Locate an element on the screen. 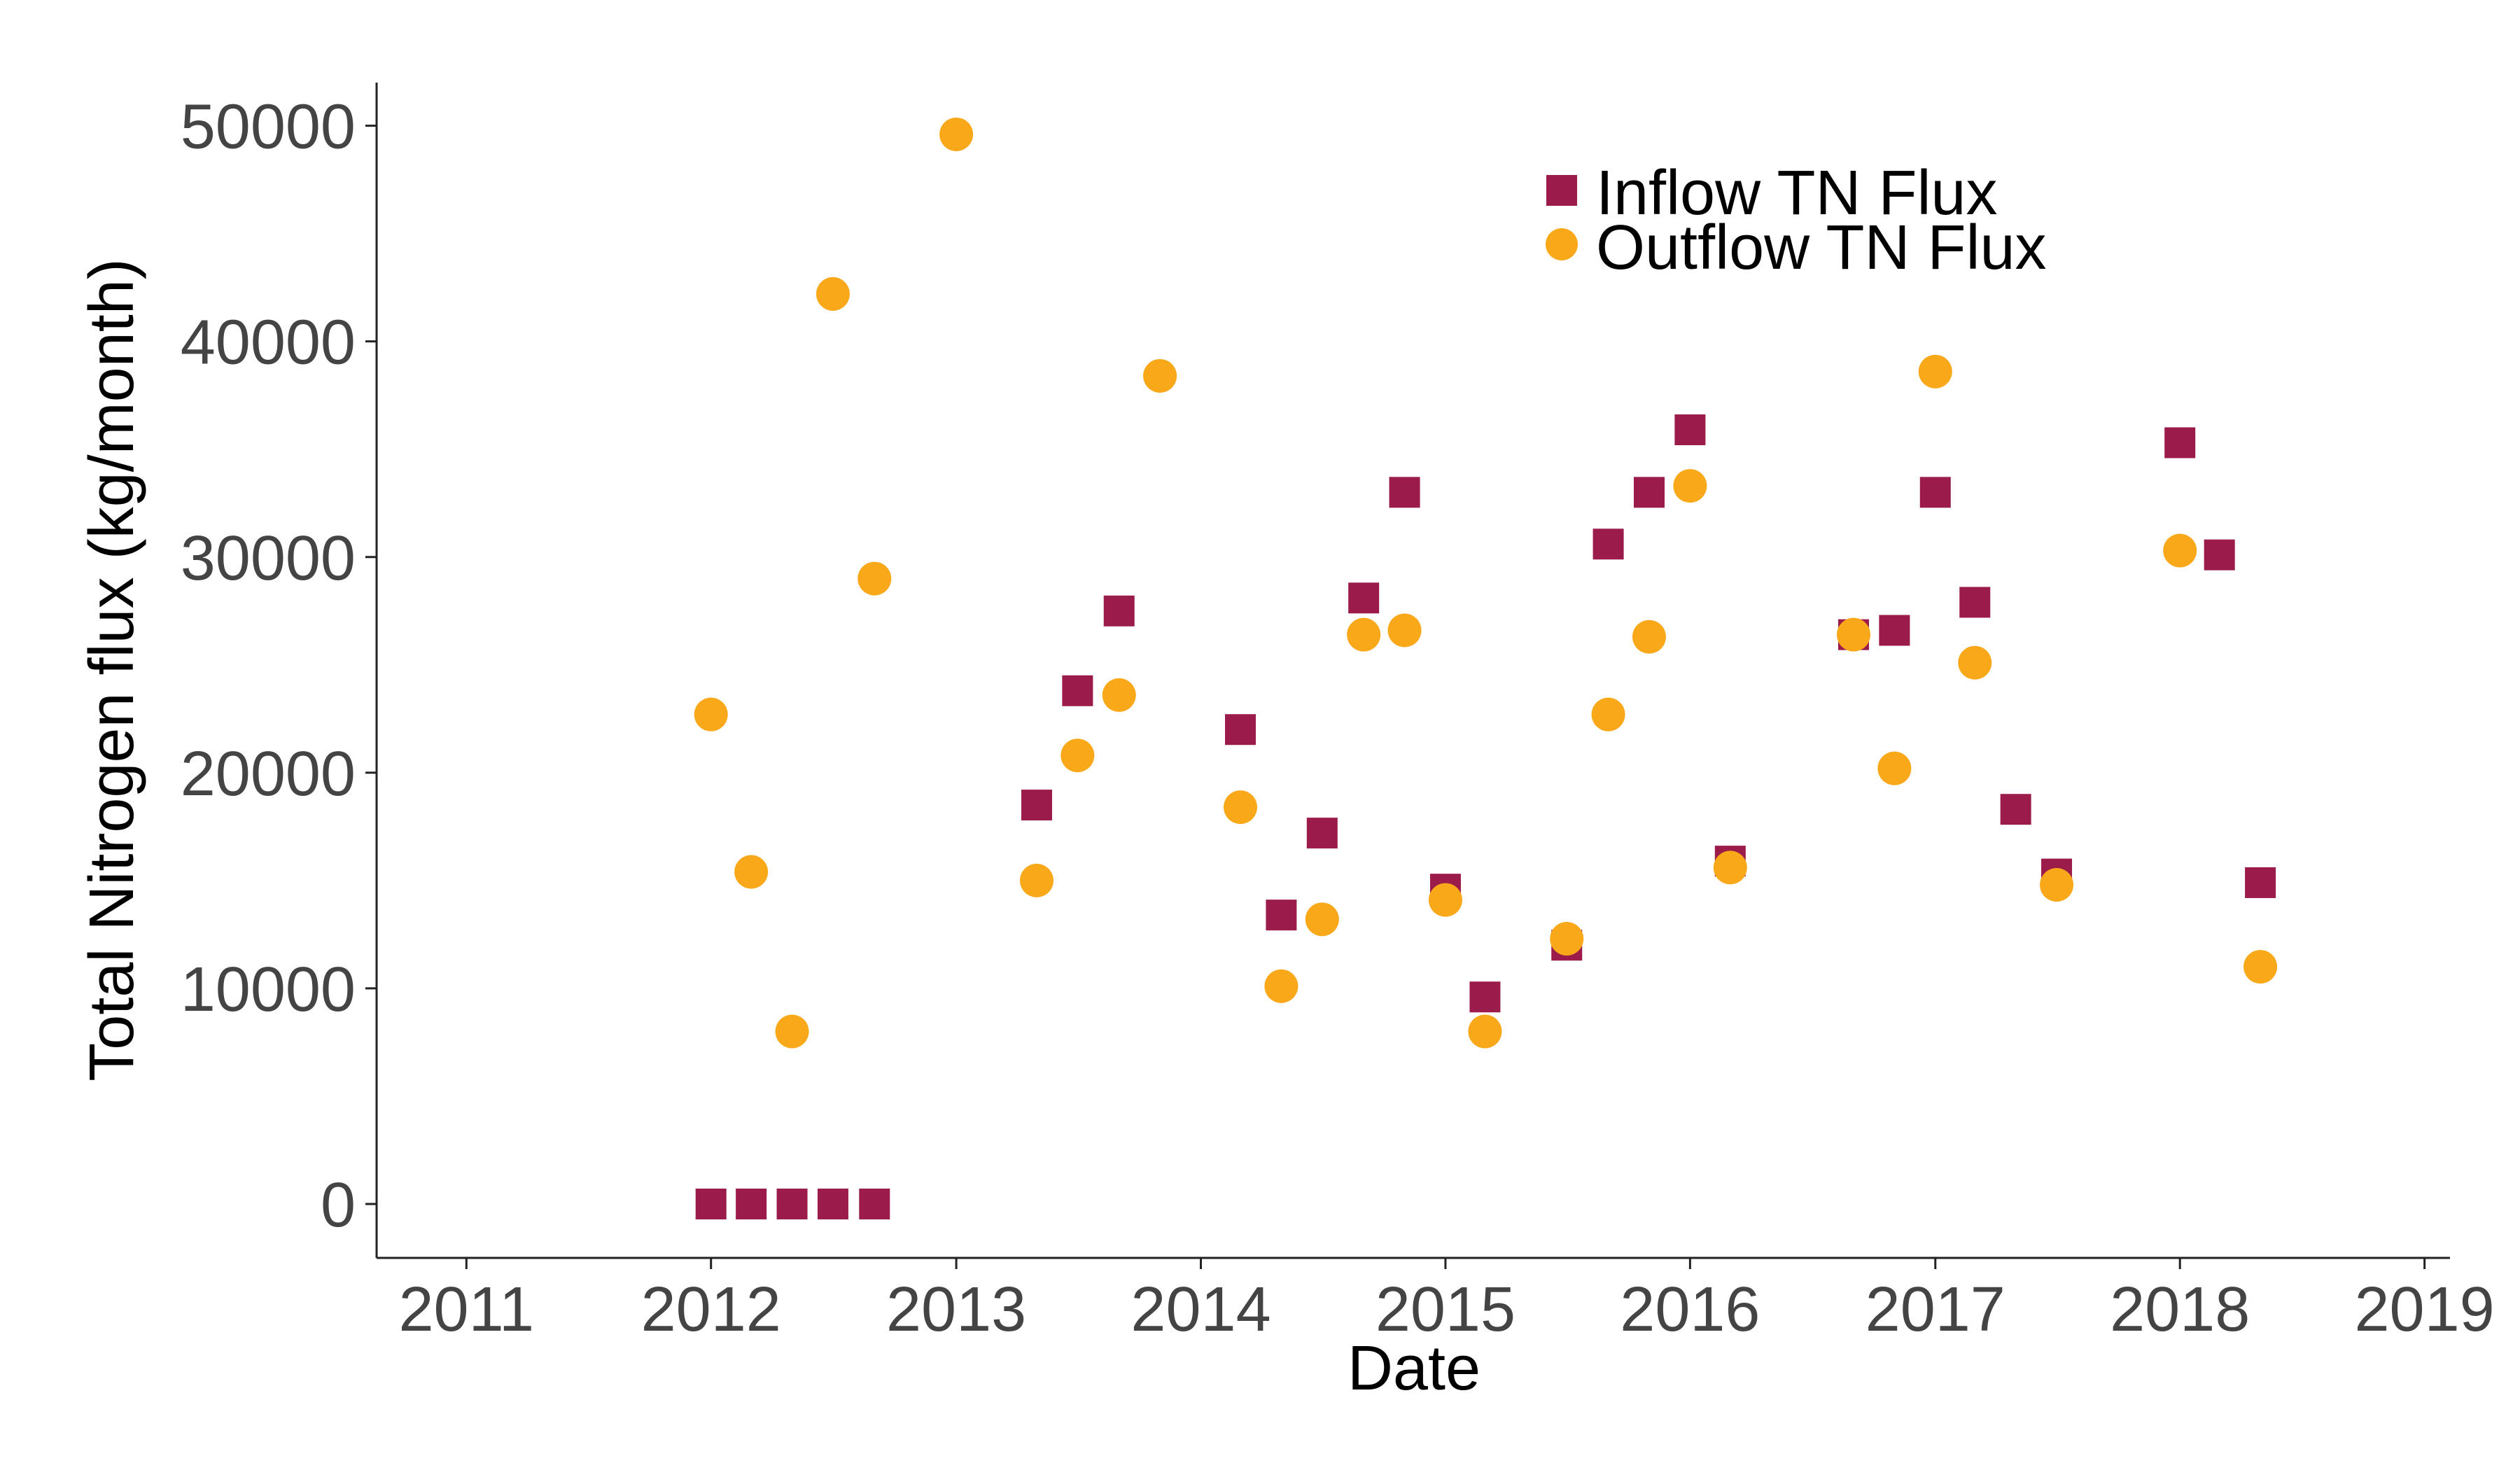  legend-inflow-label: Inflow TN Flux is located at coordinates (1797, 193).